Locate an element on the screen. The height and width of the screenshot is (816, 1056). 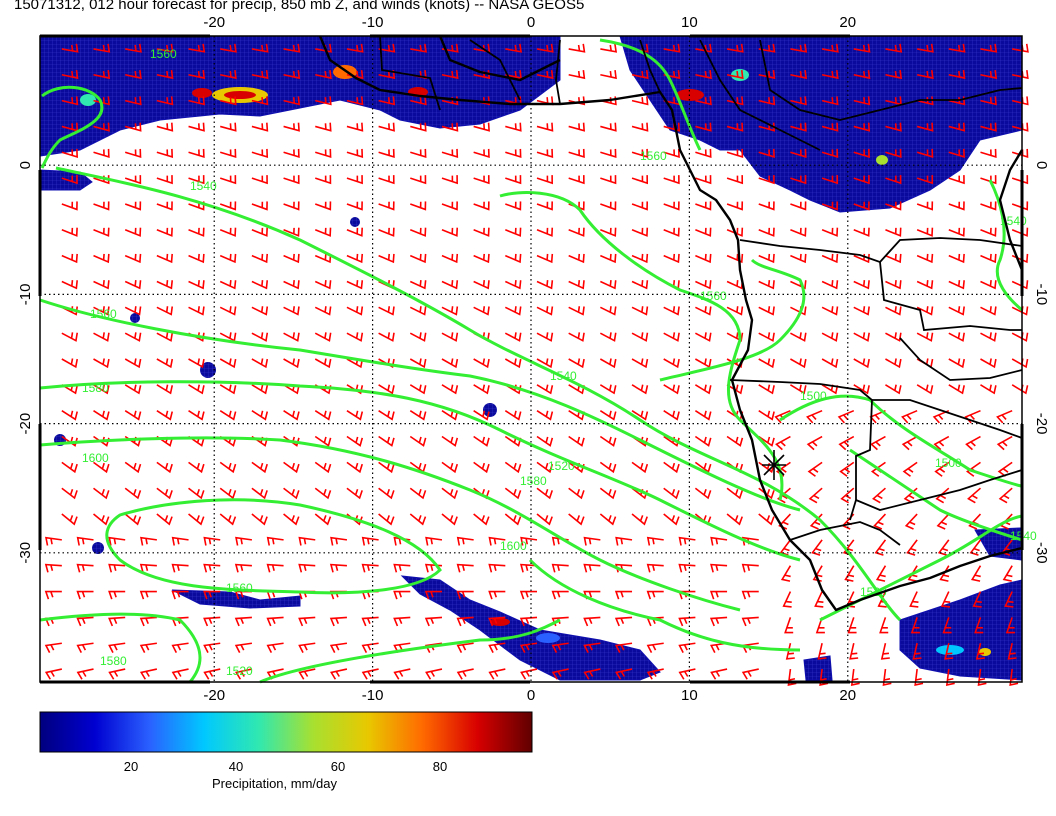
lon-tick-label: 0 is located at coordinates (531, 695).